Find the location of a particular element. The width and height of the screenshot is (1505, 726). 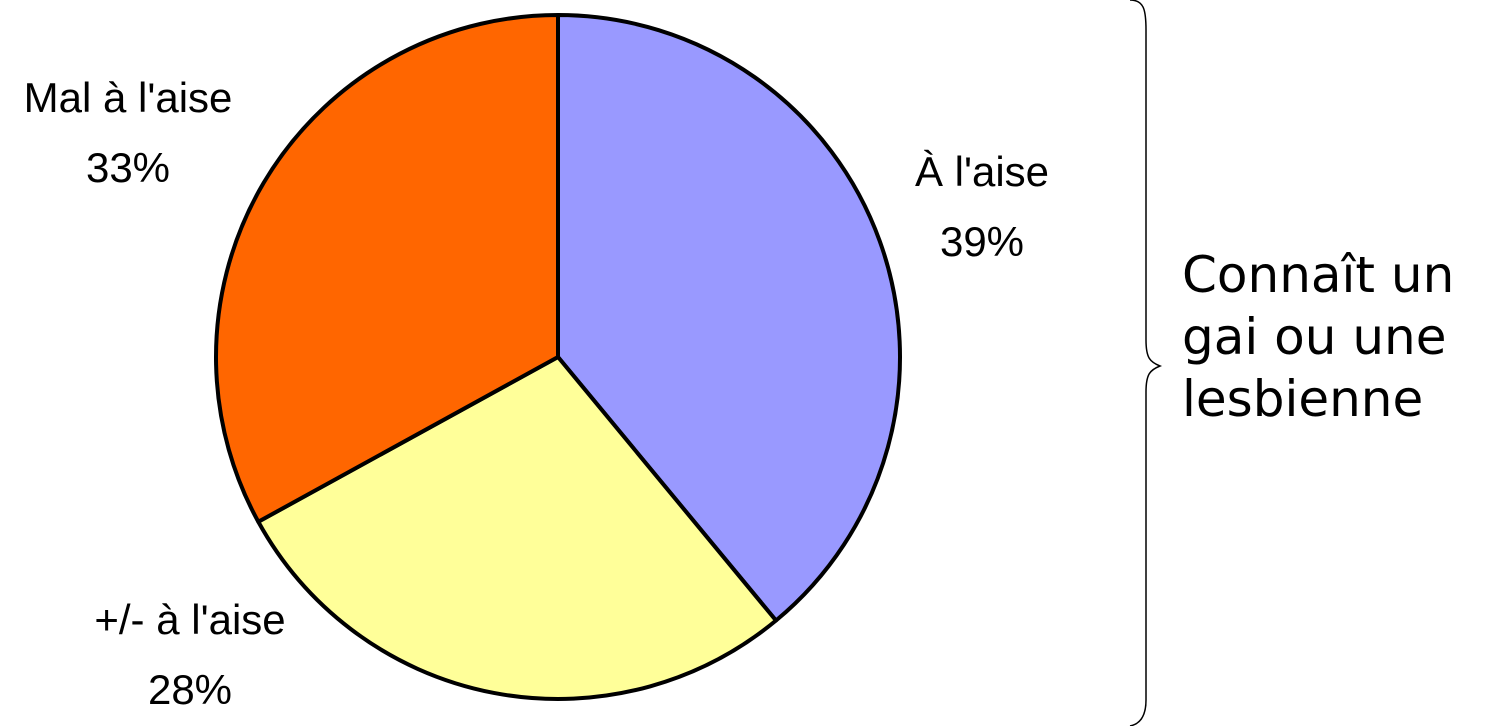

right-brace is located at coordinates (1146, 363).